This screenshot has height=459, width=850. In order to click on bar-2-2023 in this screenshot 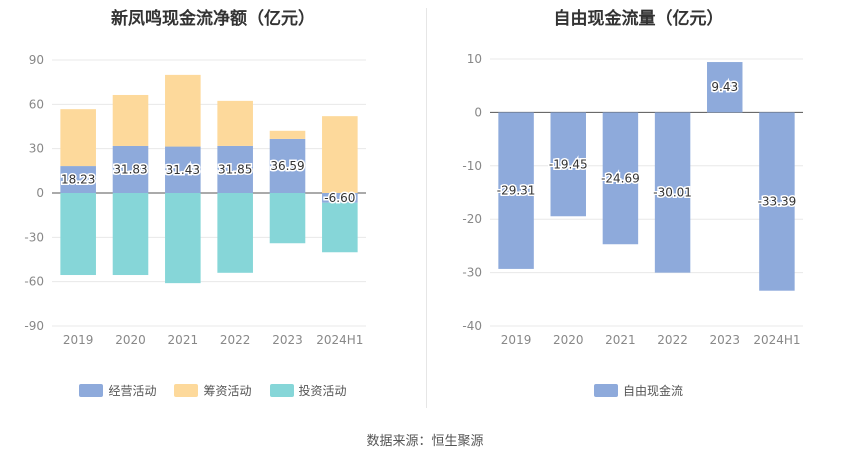, I will do `click(287, 134)`.